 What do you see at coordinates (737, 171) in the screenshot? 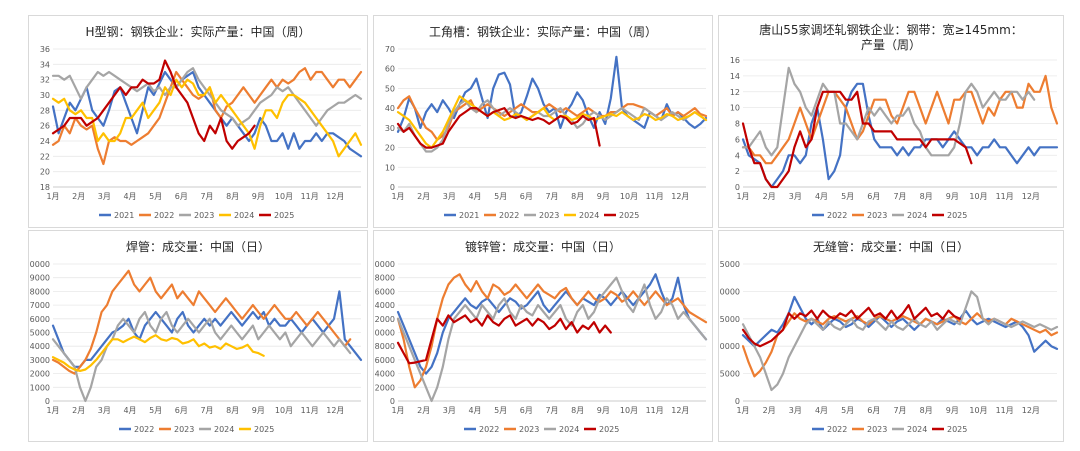
I see `y-tick-label: 2` at bounding box center [737, 171].